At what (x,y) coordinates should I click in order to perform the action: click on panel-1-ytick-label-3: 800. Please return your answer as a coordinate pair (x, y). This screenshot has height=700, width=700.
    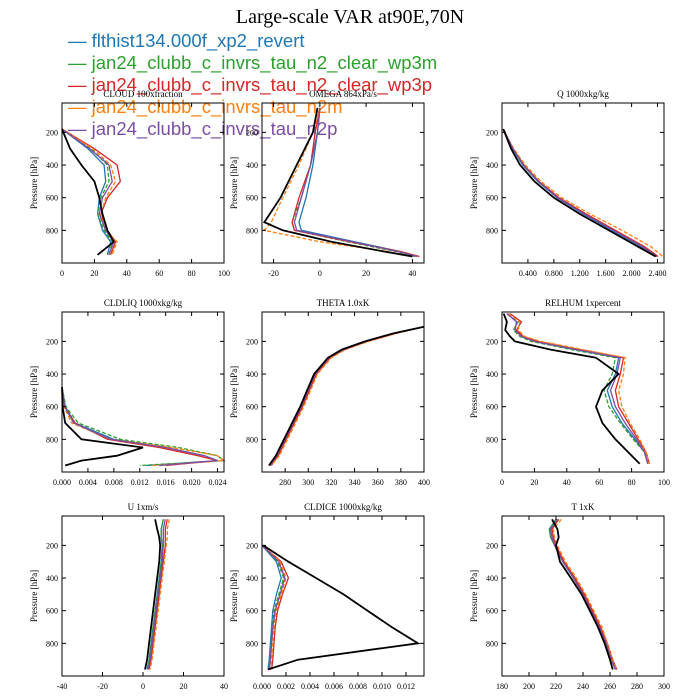
    Looking at the image, I should click on (252, 230).